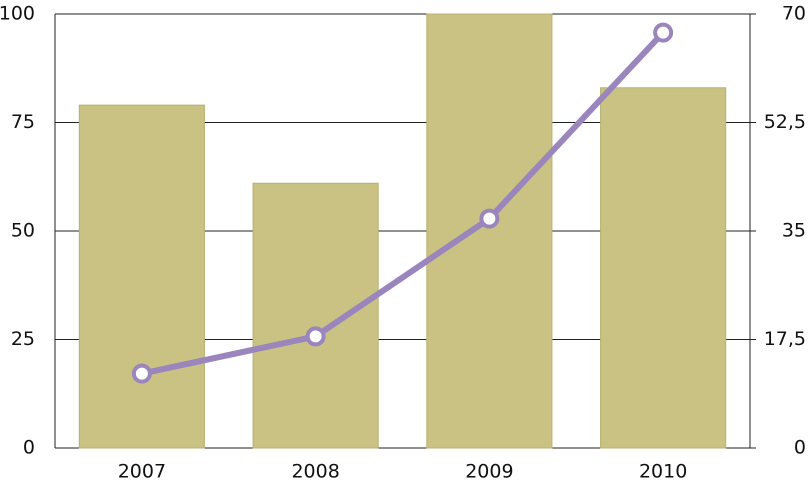  What do you see at coordinates (23, 122) in the screenshot?
I see `y-tick-label: 75` at bounding box center [23, 122].